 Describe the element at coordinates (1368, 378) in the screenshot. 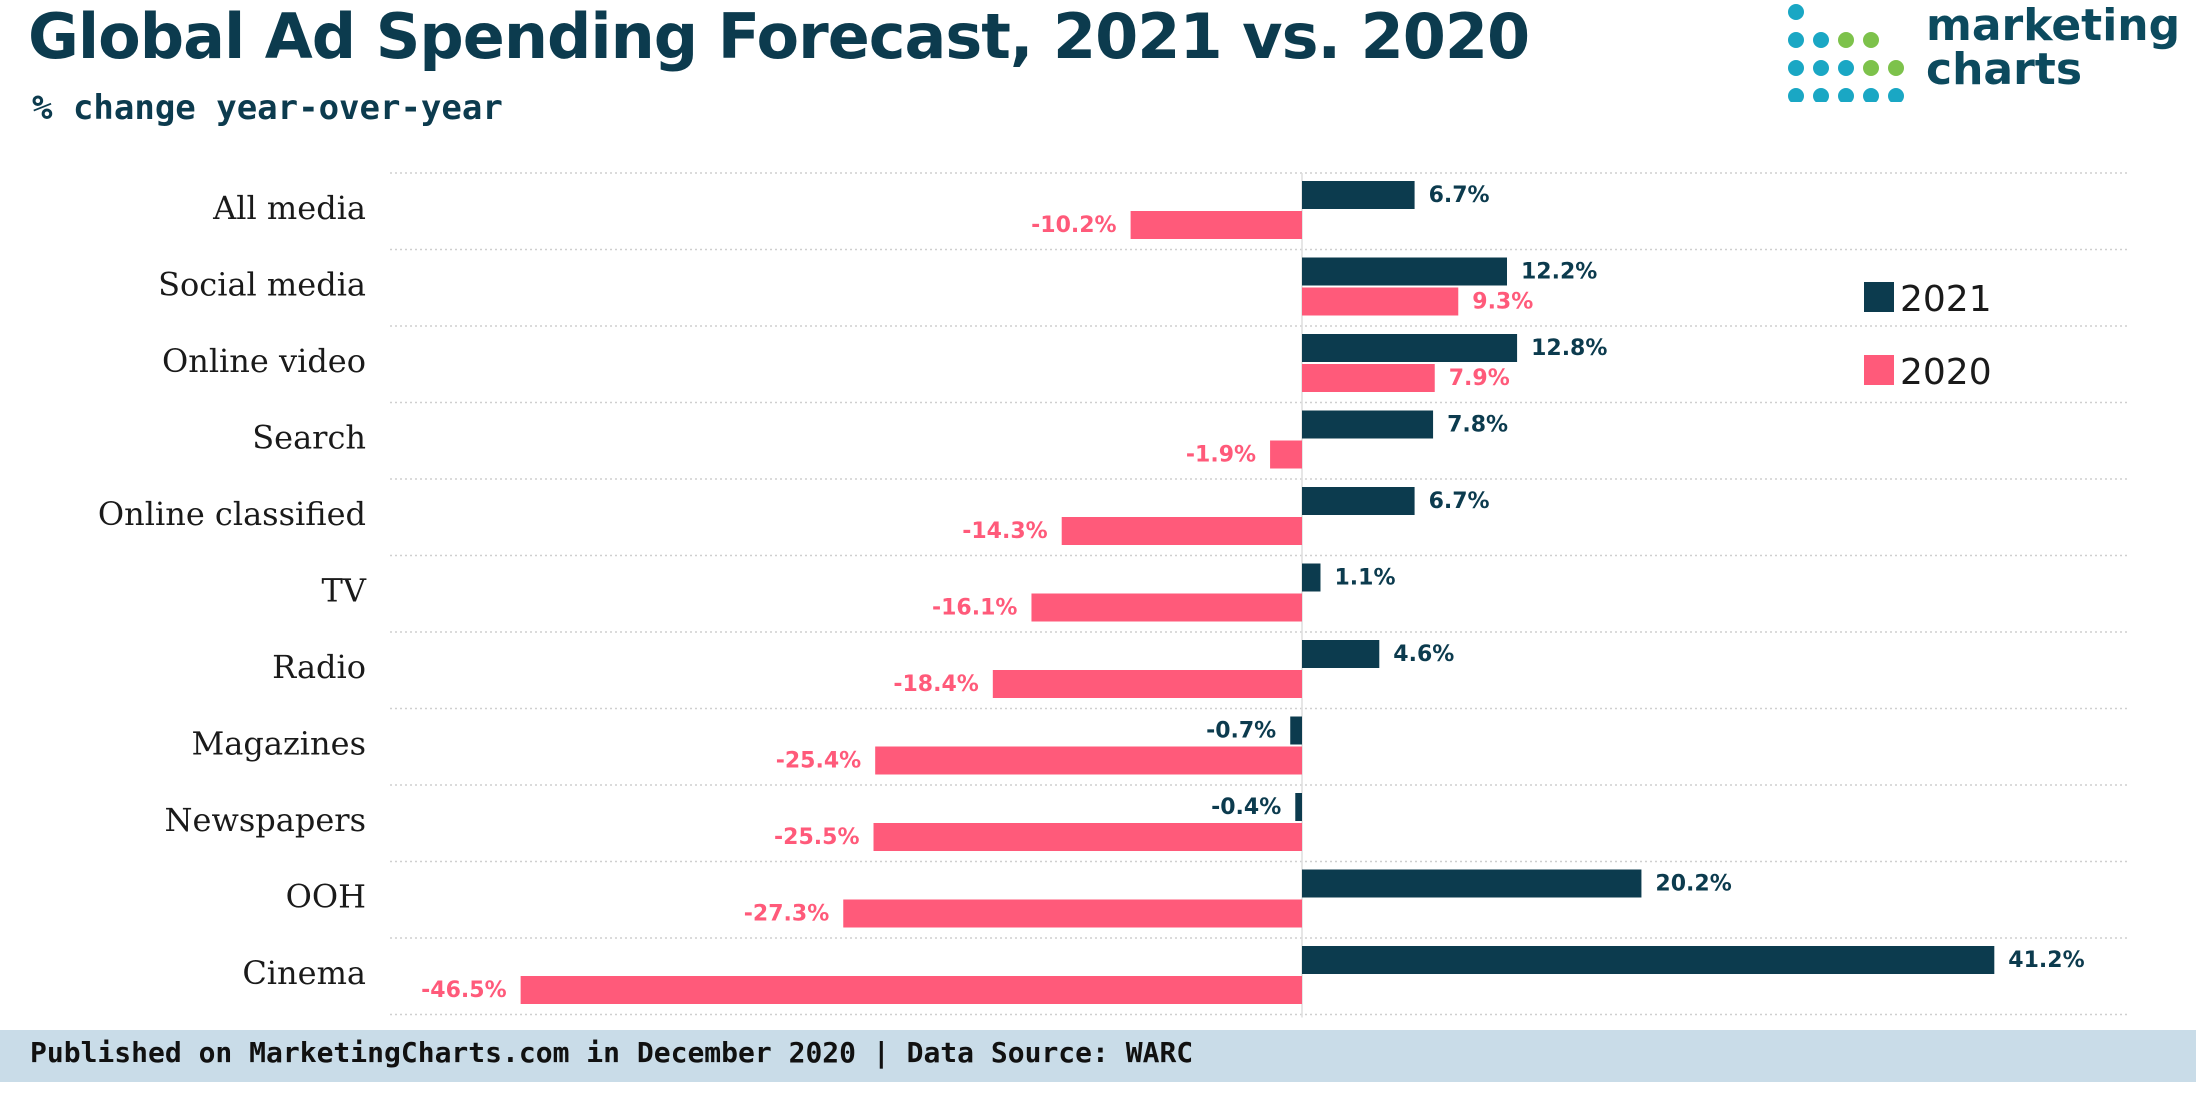

I see `bar-2020-online-video` at that location.